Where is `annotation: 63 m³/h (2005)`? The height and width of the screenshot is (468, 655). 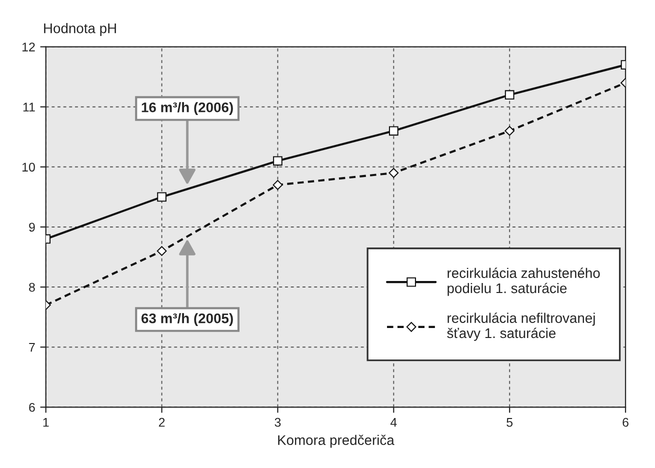 annotation: 63 m³/h (2005) is located at coordinates (187, 319).